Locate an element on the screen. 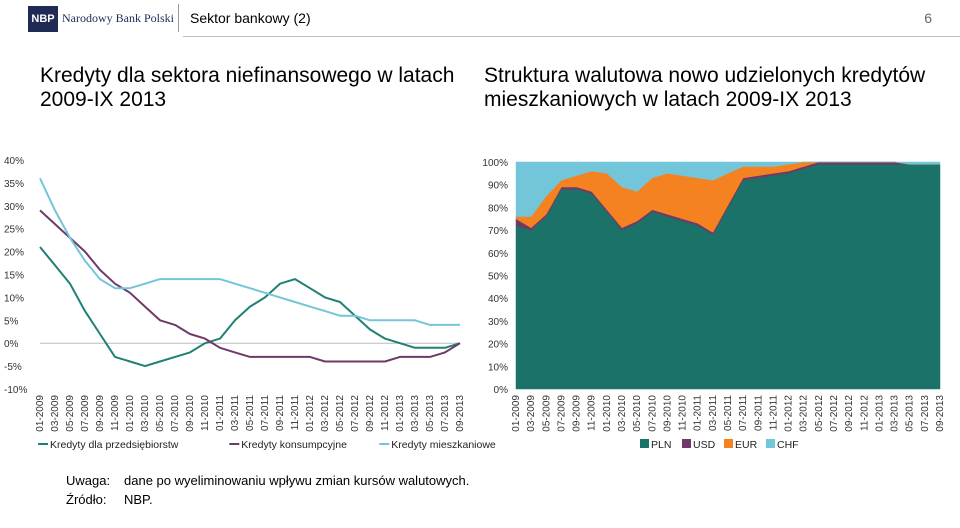  right-series-area is located at coordinates (728, 189).